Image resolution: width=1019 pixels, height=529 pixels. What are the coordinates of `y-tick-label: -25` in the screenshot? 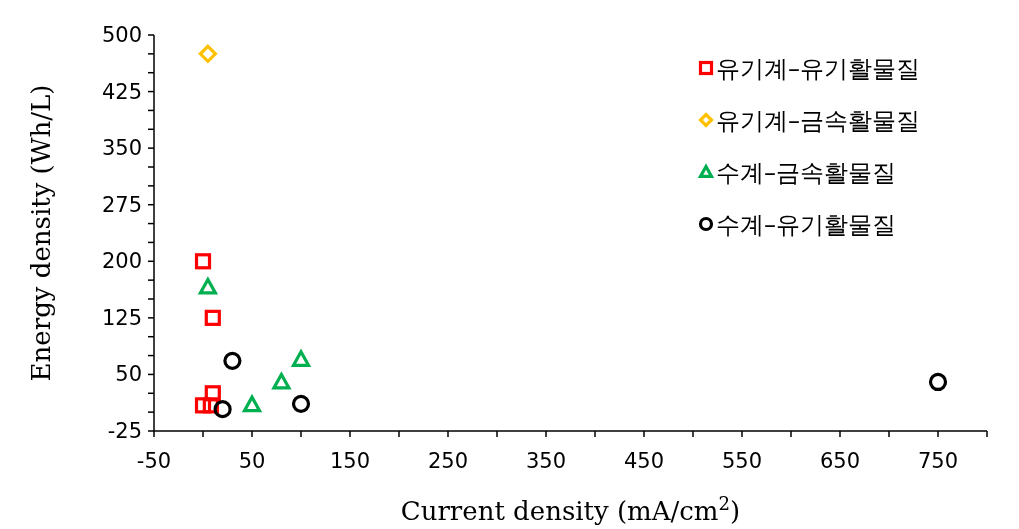 It's located at (124, 431).